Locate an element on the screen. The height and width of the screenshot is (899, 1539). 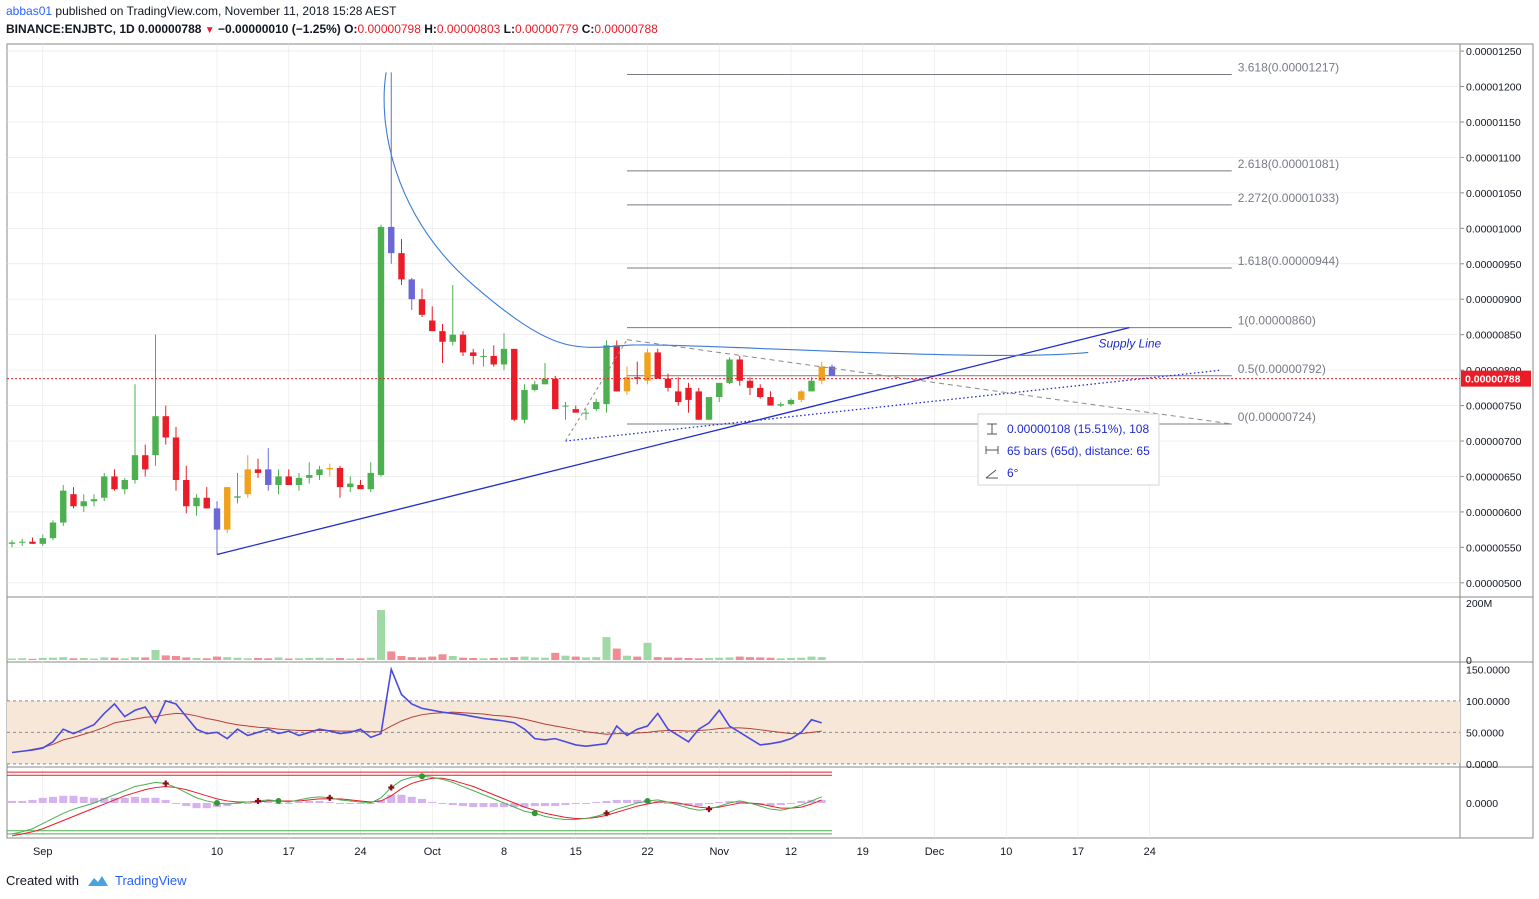
time-tick-label: 22 is located at coordinates (647, 852).